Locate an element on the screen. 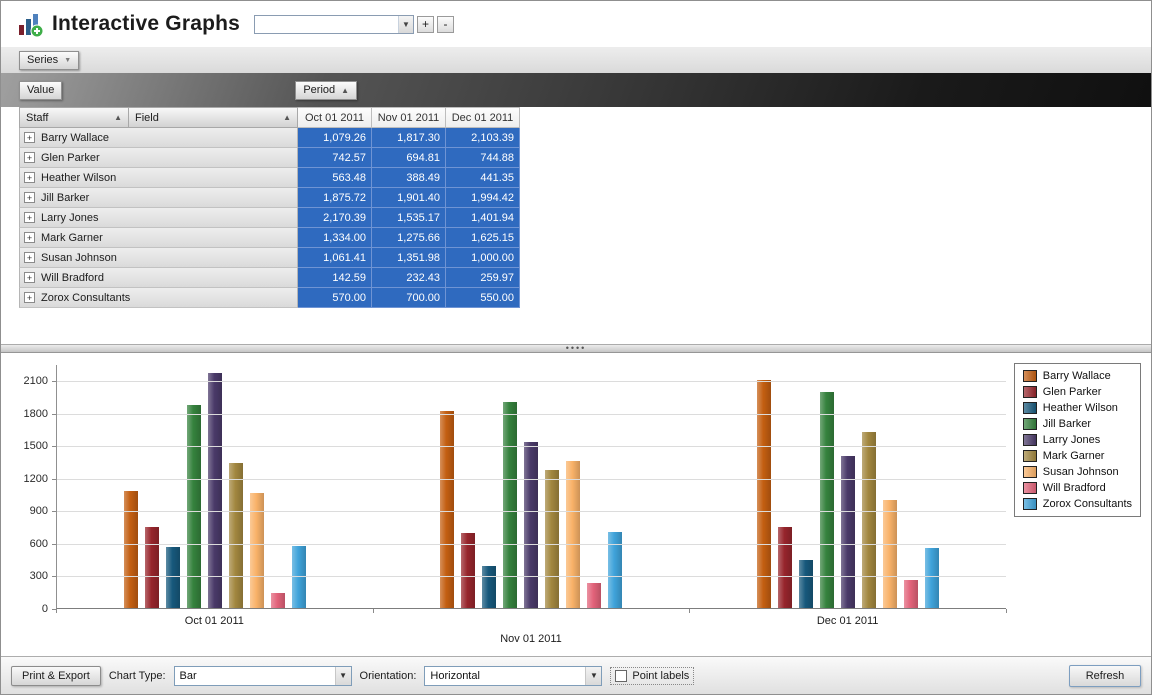  graph-selector-combo: ▼ is located at coordinates (334, 24).